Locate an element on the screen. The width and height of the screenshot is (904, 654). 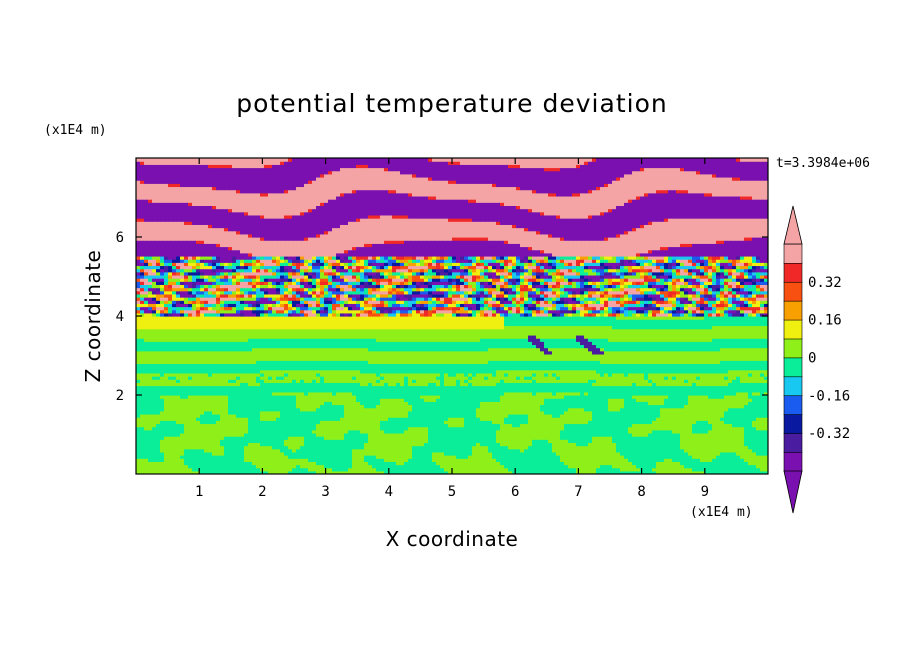
y-unit-label: (x1E4 m) is located at coordinates (75, 130).